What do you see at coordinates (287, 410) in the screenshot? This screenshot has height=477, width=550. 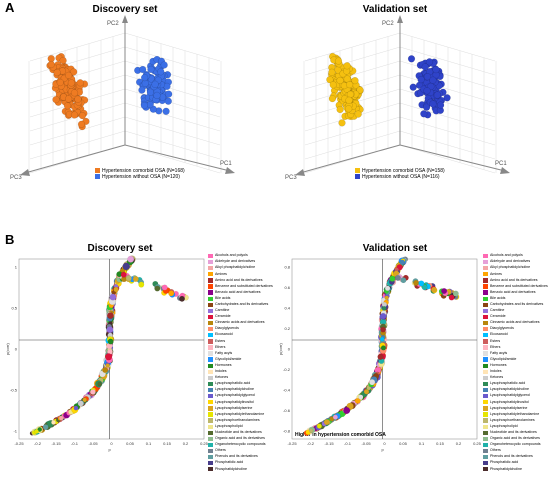 I see `validation-y-tick: -0.6` at bounding box center [287, 410].